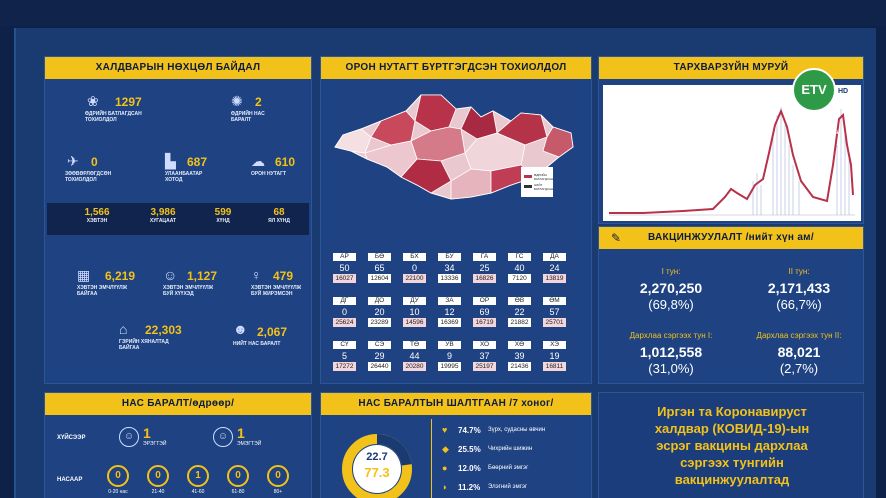  I want to click on dose2-value: 2,171,433, so click(799, 288).